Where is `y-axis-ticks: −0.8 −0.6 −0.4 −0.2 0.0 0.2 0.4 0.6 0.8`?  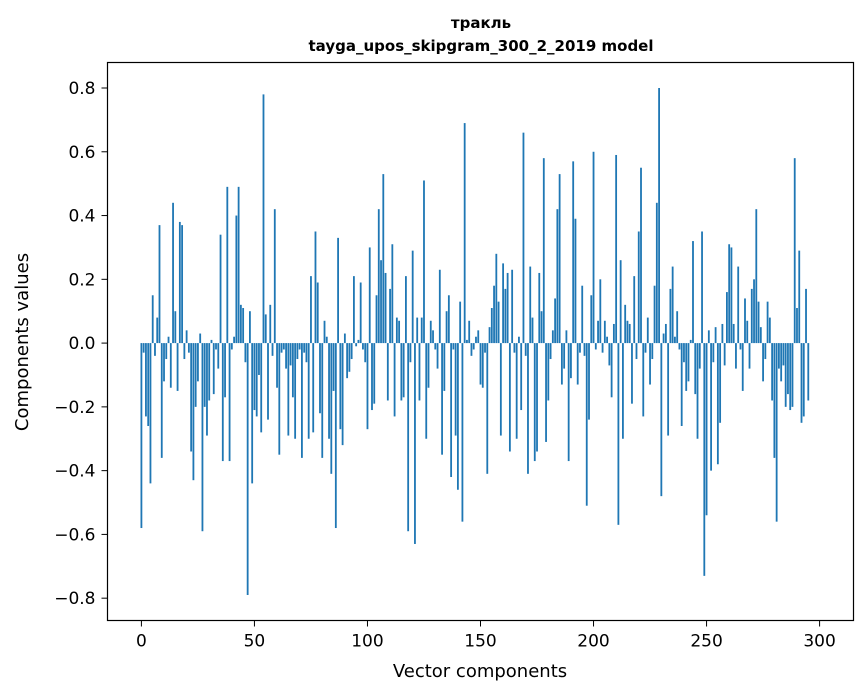 y-axis-ticks: −0.8 −0.6 −0.4 −0.2 0.0 0.2 0.4 0.6 0.8 is located at coordinates (81, 344).